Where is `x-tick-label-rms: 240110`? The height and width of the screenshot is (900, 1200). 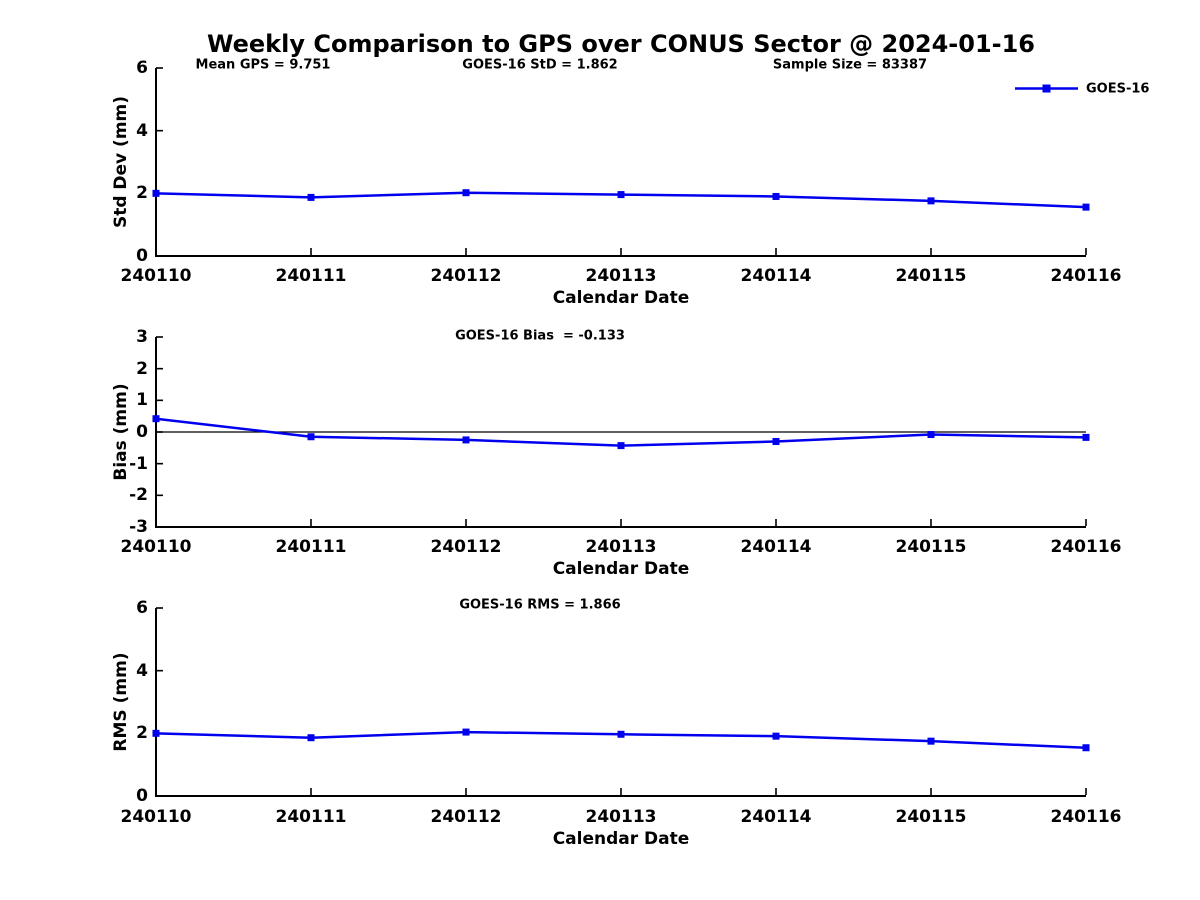 x-tick-label-rms: 240110 is located at coordinates (156, 817).